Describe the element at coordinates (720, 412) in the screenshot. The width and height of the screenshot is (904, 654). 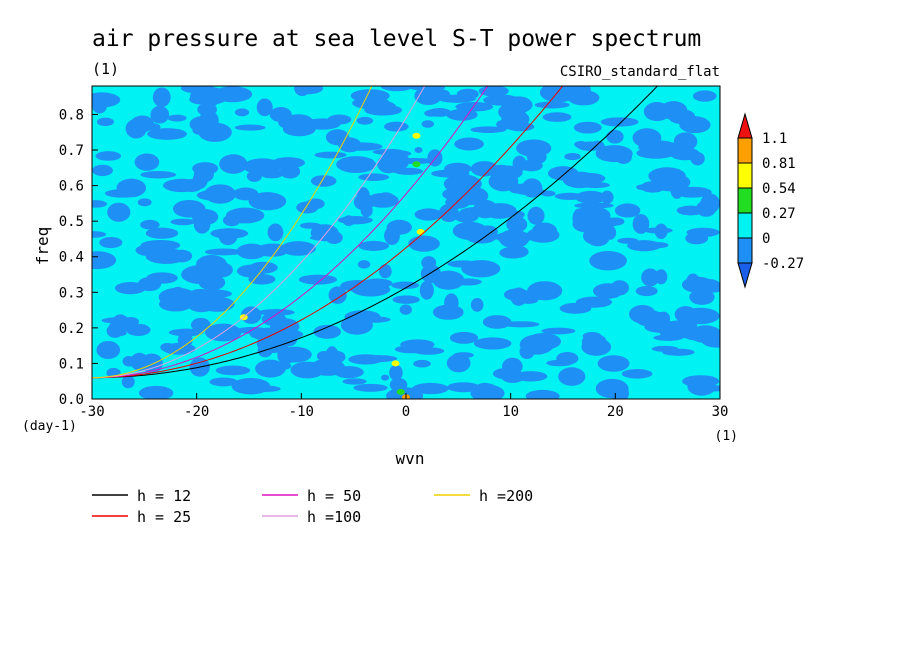
I see `x-tick-label: 30` at that location.